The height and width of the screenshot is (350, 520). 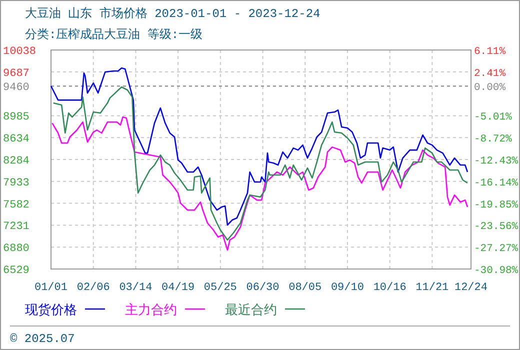 What do you see at coordinates (496, 183) in the screenshot?
I see `y2-tick-label: -16.14%` at bounding box center [496, 183].